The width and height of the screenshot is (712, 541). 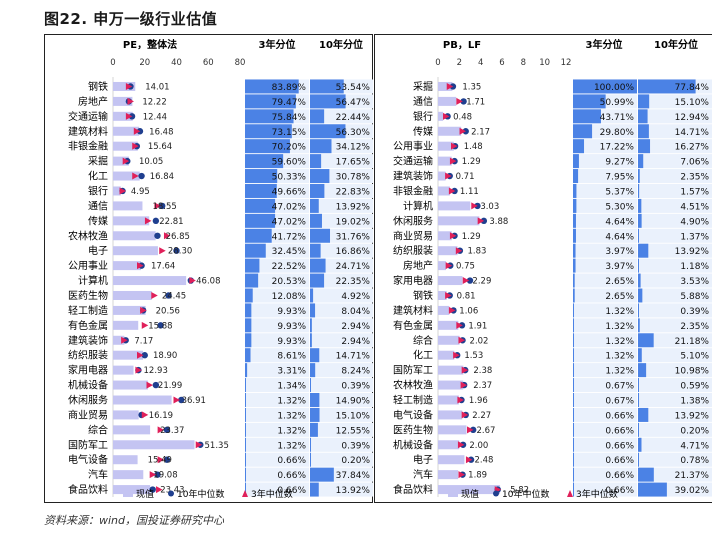 I want to click on pe-value-label: 21.99, so click(x=170, y=386).